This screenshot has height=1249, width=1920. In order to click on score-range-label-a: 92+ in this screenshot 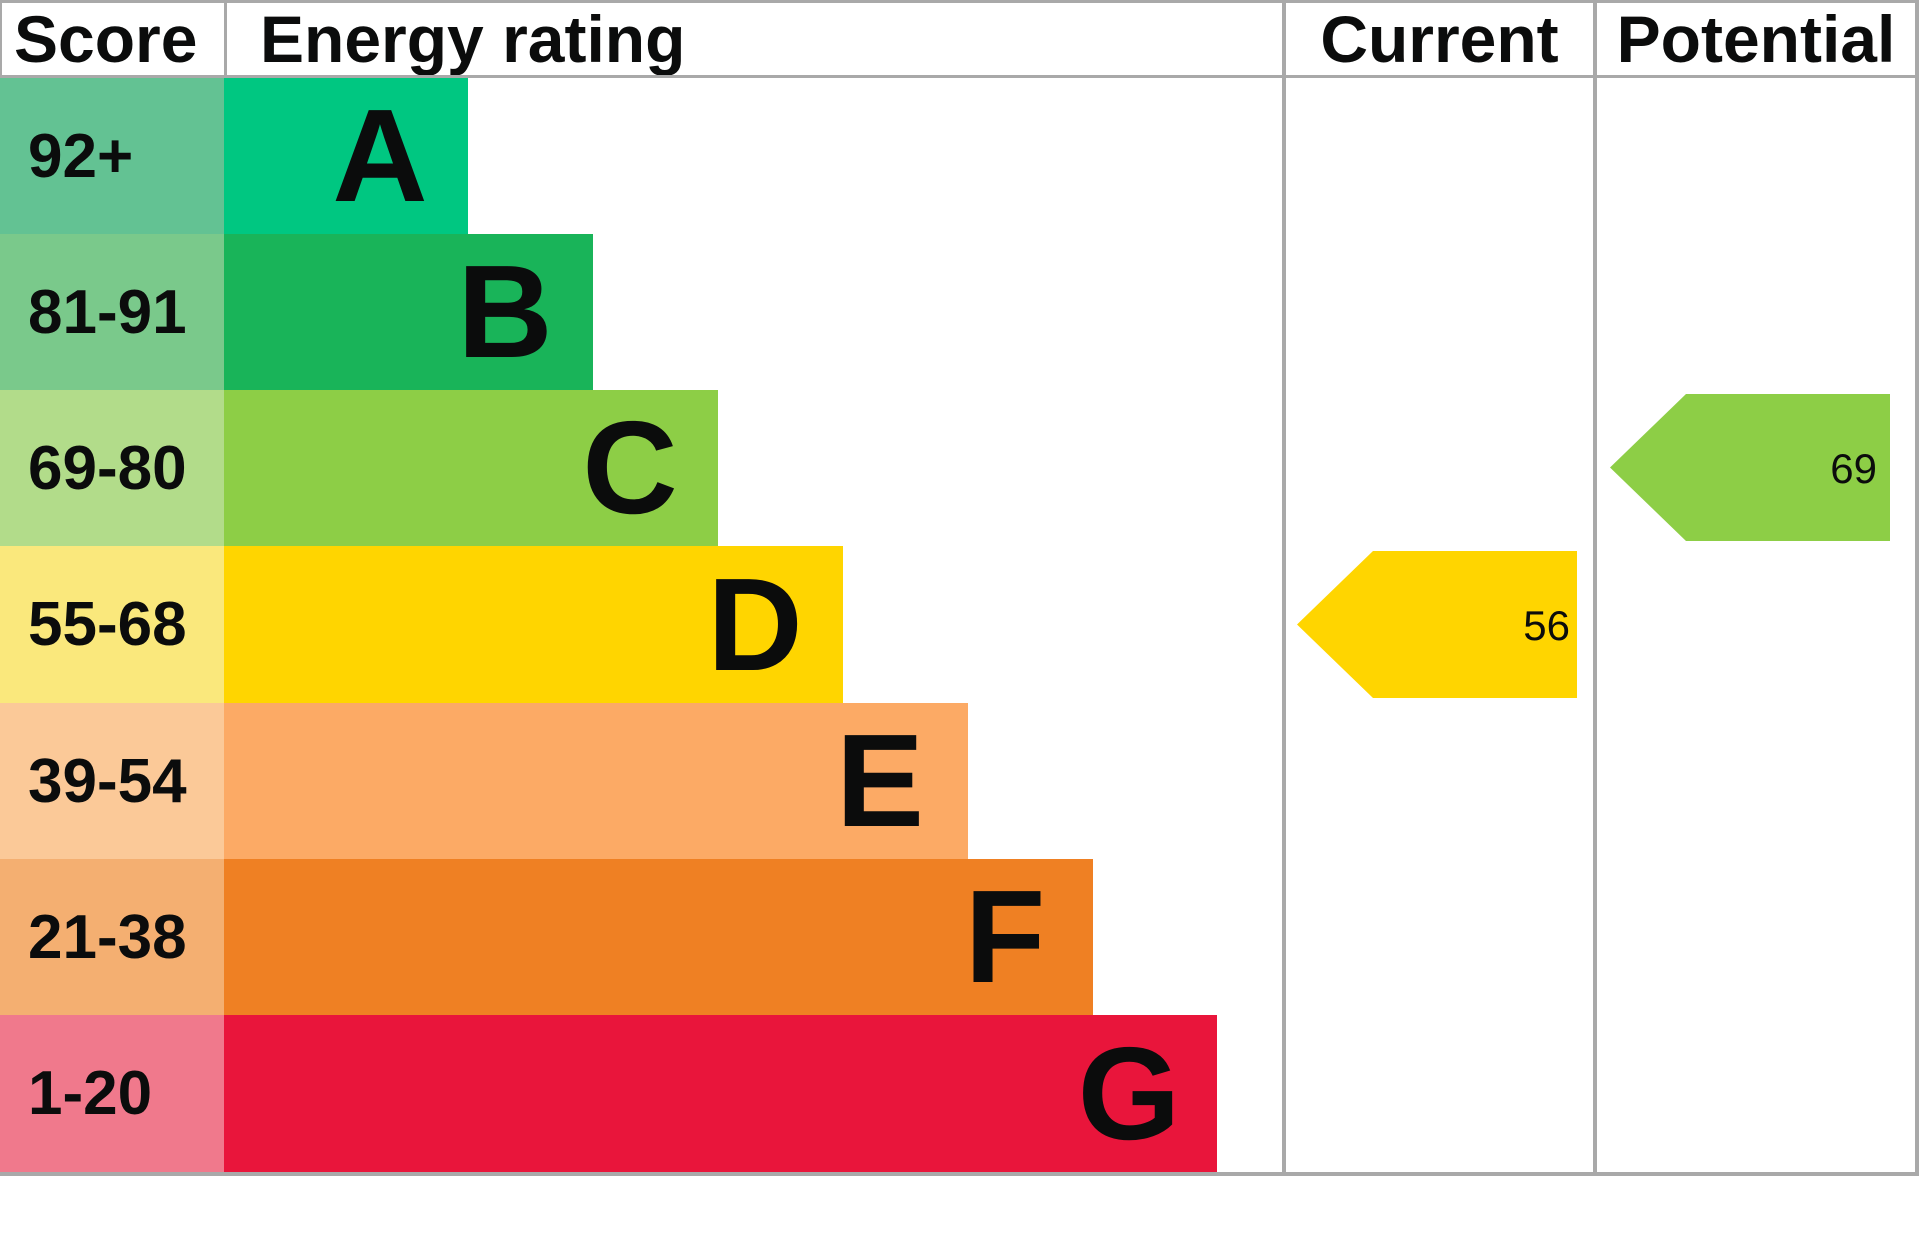, I will do `click(81, 156)`.